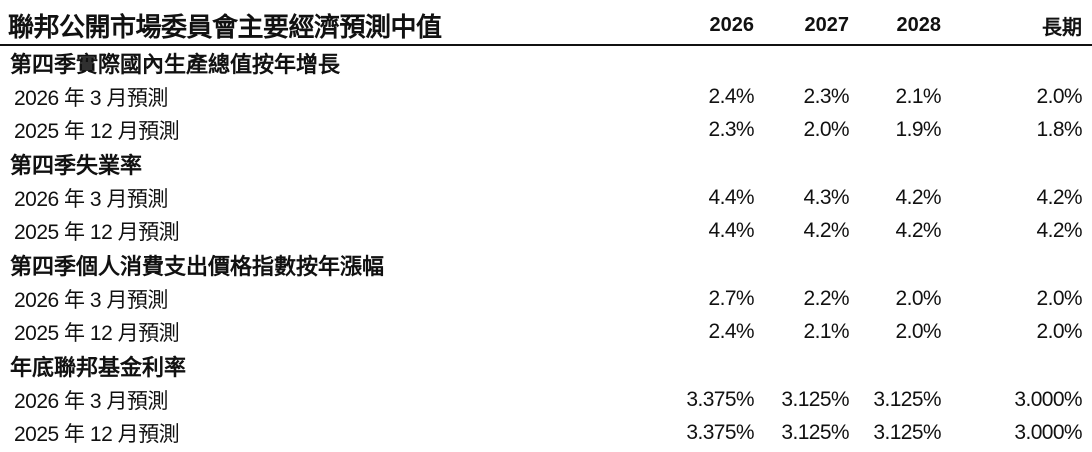  Describe the element at coordinates (895, 26) in the screenshot. I see `column-header-2028: 2028` at that location.